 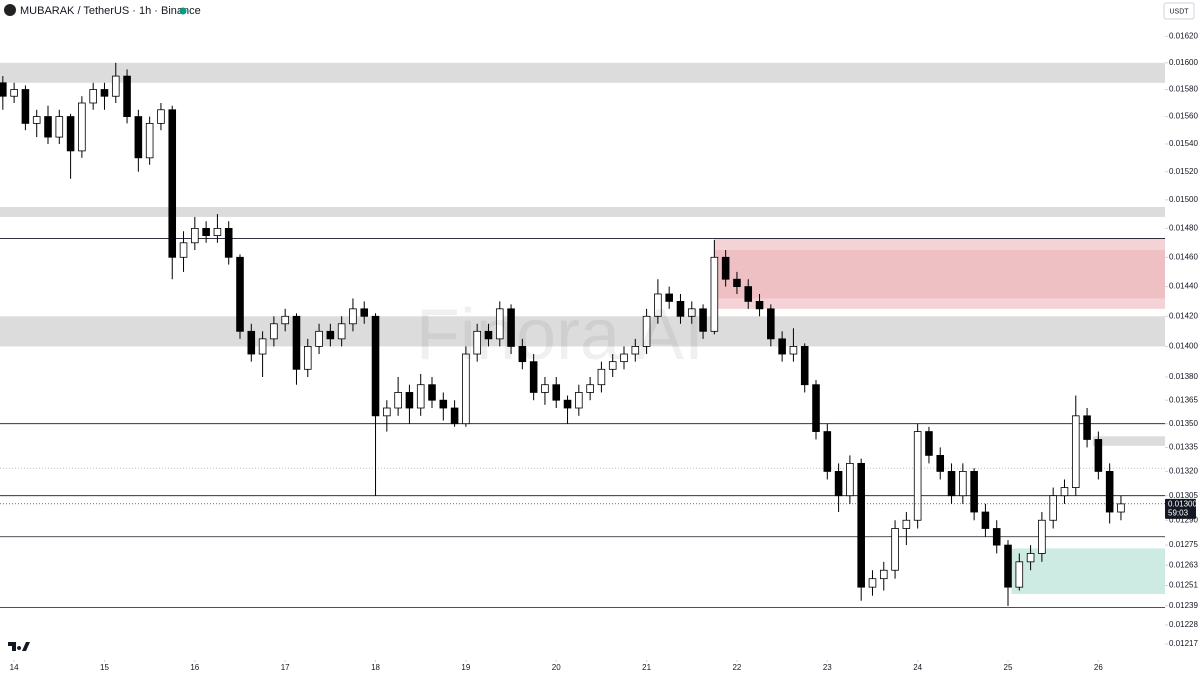 I want to click on y-tick-label: 0.01228, so click(x=1183, y=624).